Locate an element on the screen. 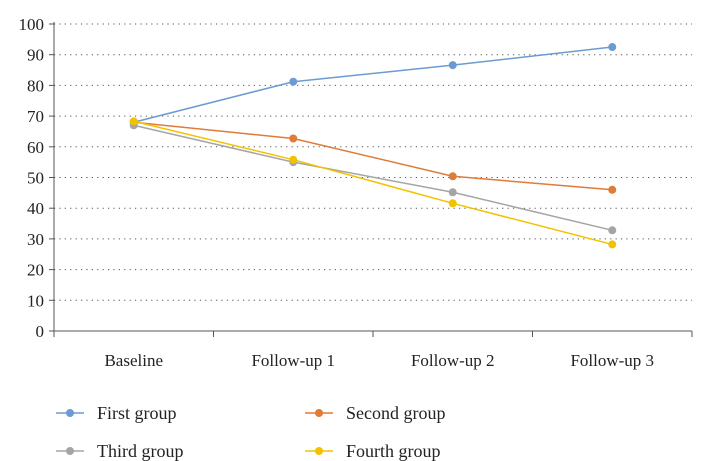 The height and width of the screenshot is (461, 701). y-tick-label: 40 is located at coordinates (35, 208).